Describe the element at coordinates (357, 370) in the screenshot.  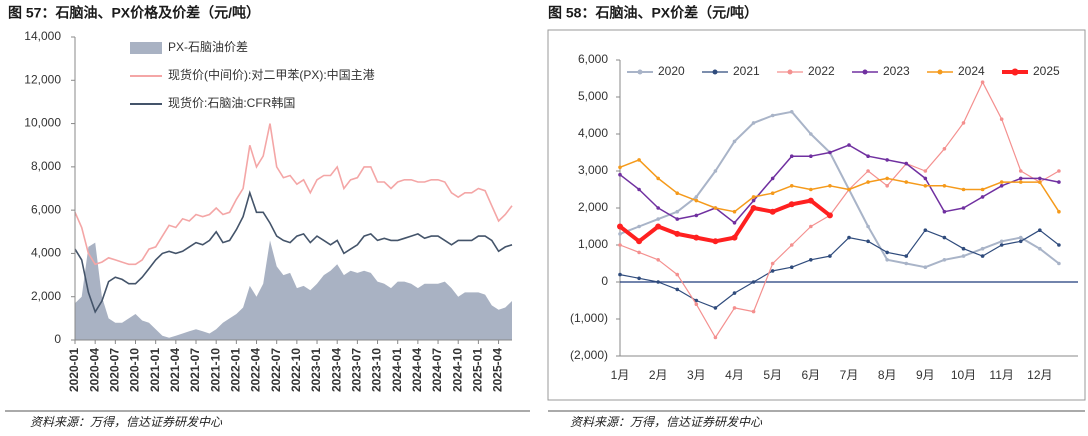
I see `x-tick-label: 2023-07` at that location.